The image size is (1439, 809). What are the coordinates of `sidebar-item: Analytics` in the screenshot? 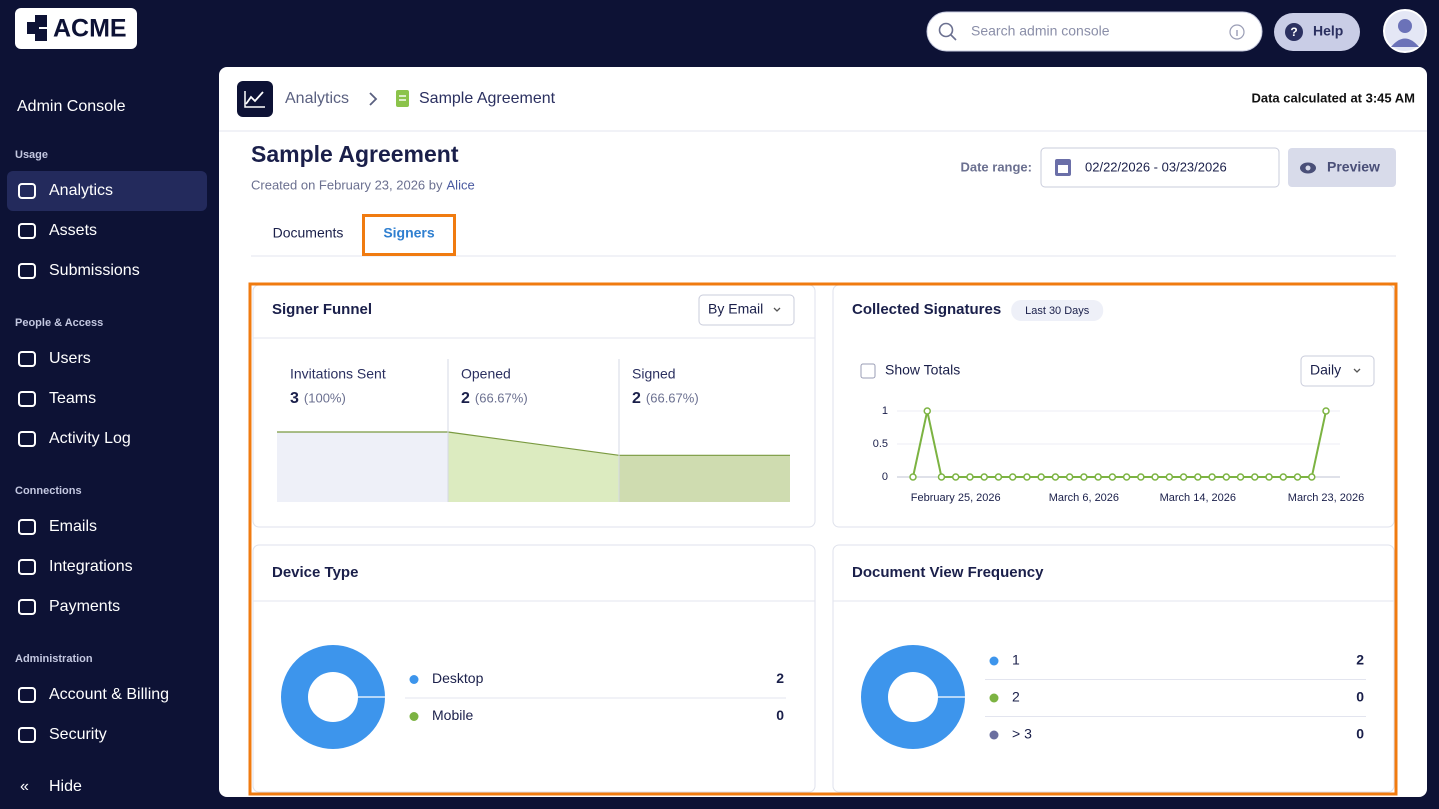 It's located at (81, 190).